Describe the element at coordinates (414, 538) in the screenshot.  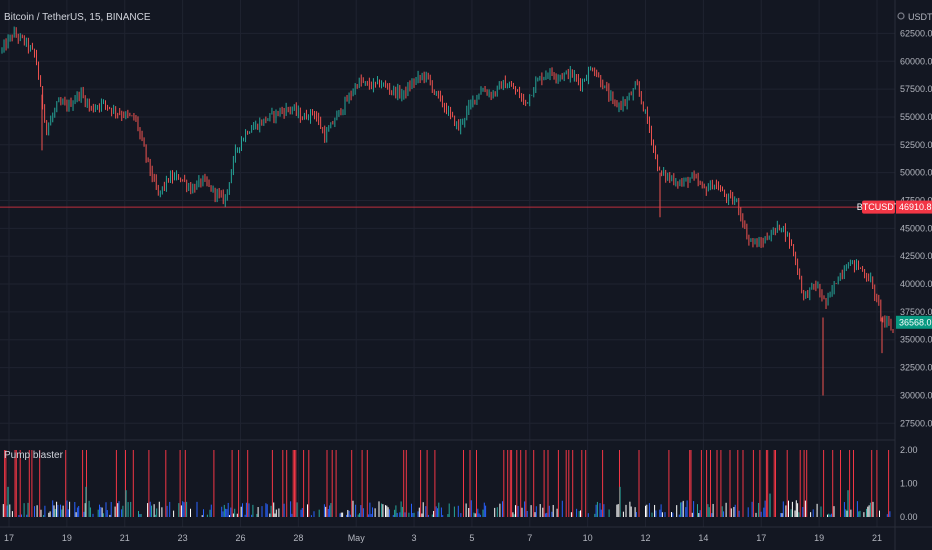
I see `time-tick-label: 3` at that location.